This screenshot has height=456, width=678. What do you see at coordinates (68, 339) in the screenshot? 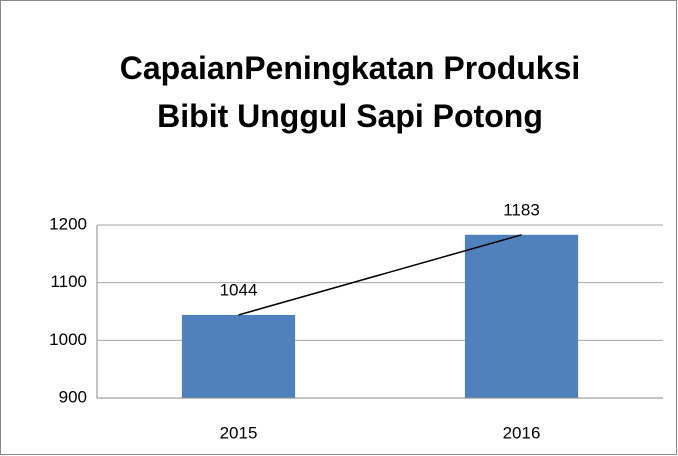
I see `y-tick-label: 1000` at bounding box center [68, 339].